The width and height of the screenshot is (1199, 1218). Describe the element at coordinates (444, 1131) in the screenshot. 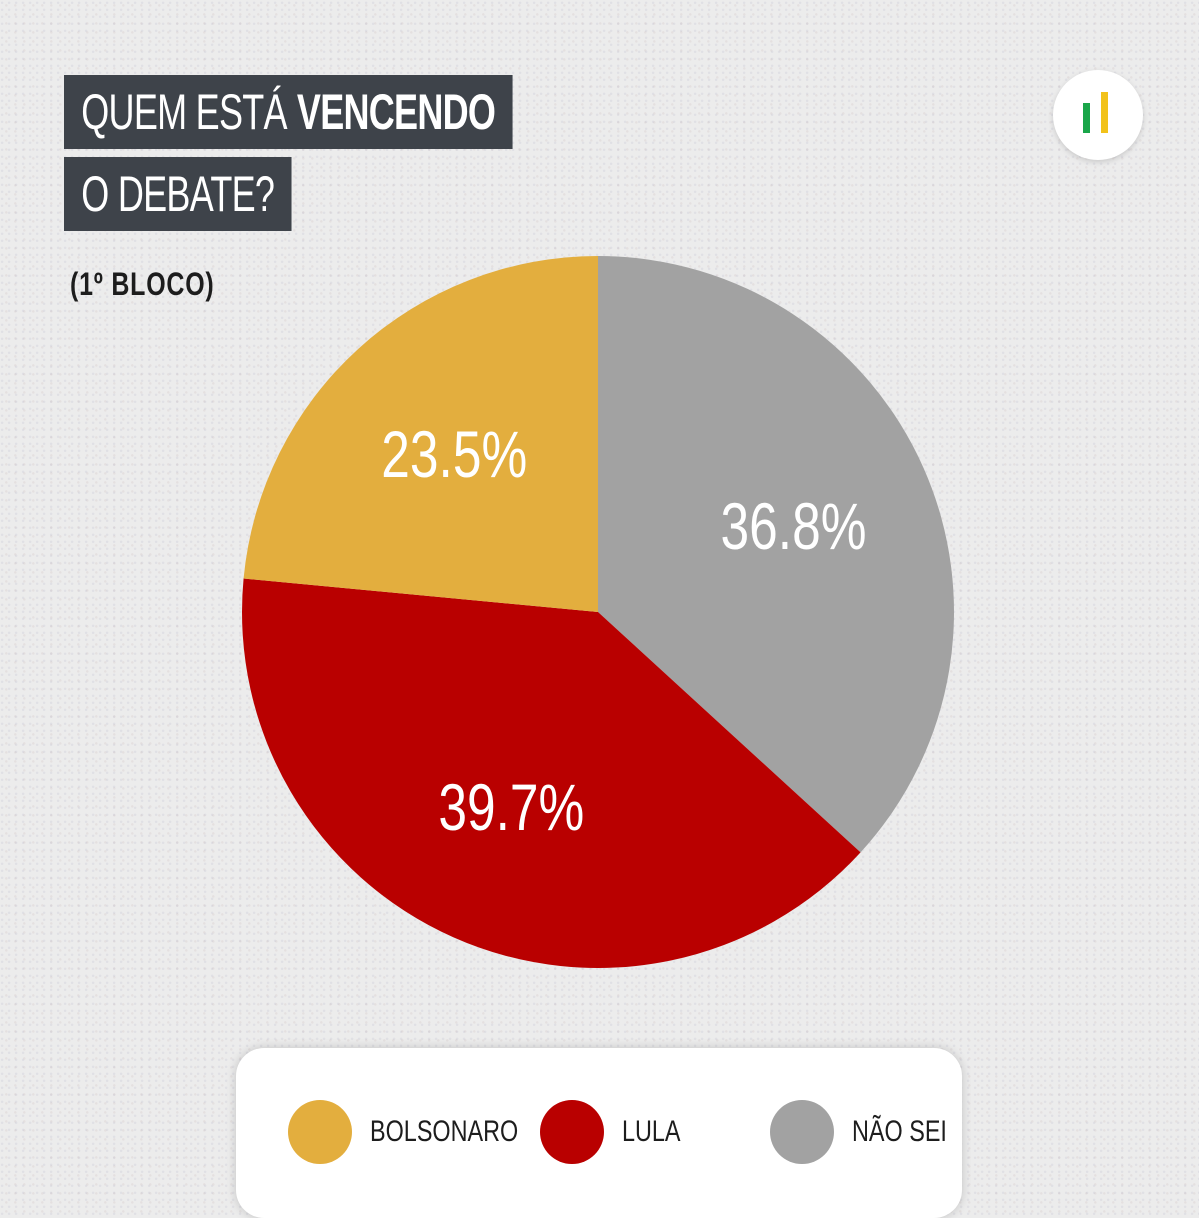

I see `legend-label-bolsonaro: BOLSONARO` at that location.